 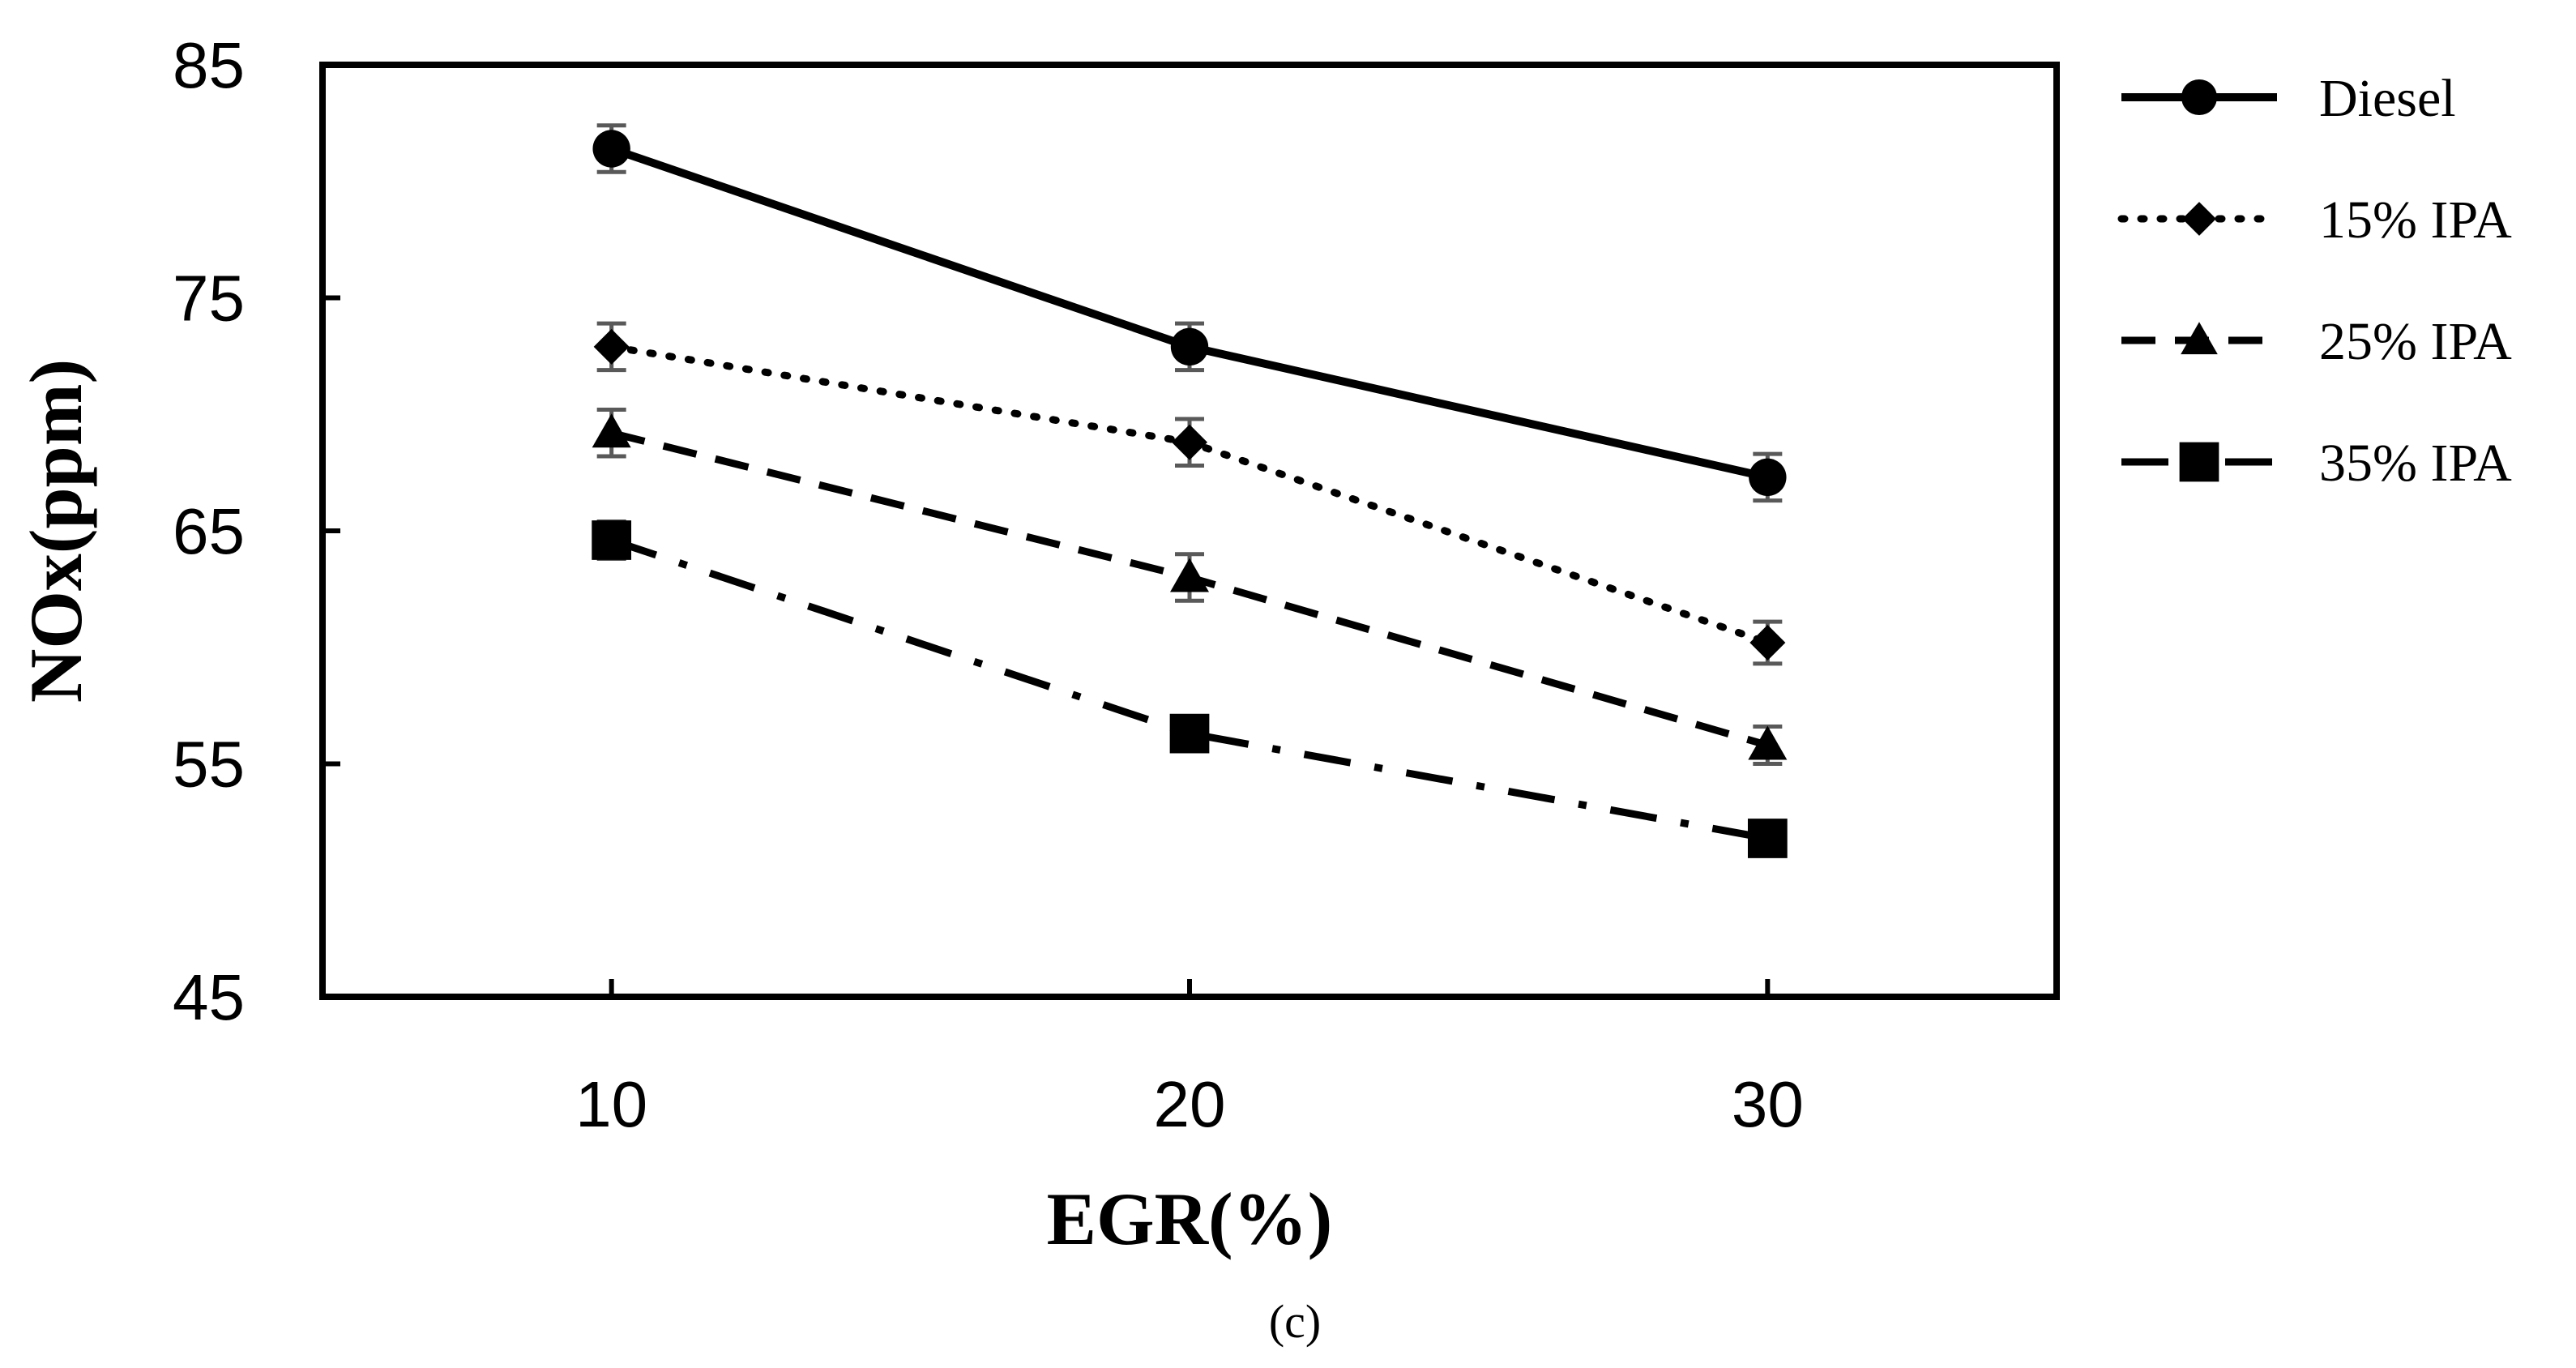 What do you see at coordinates (2415, 341) in the screenshot?
I see `legend-label: 25% IPA` at bounding box center [2415, 341].